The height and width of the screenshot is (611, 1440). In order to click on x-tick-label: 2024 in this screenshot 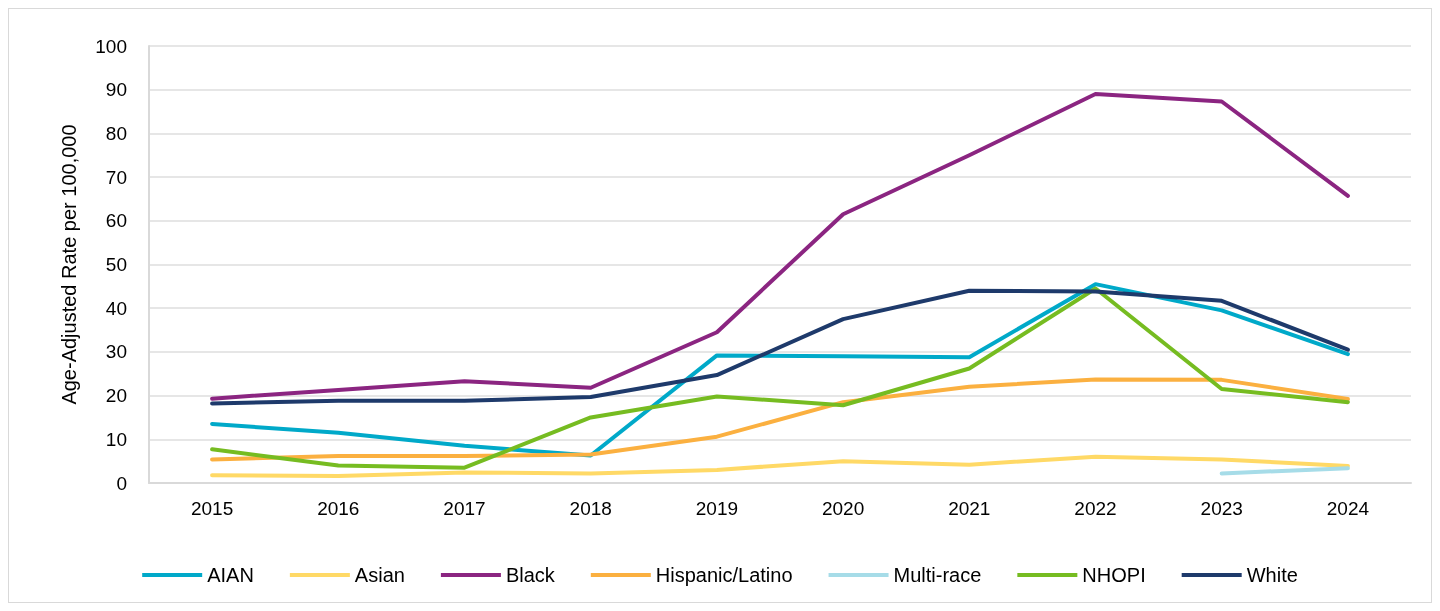, I will do `click(1348, 508)`.